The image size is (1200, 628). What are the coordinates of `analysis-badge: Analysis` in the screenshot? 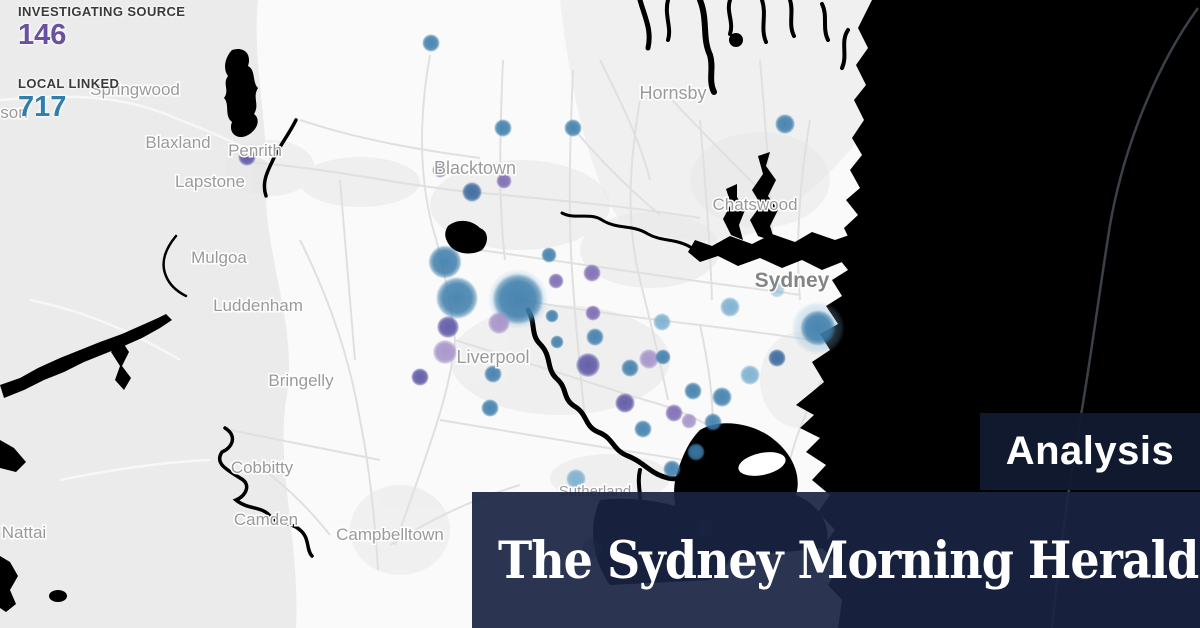 It's located at (1090, 451).